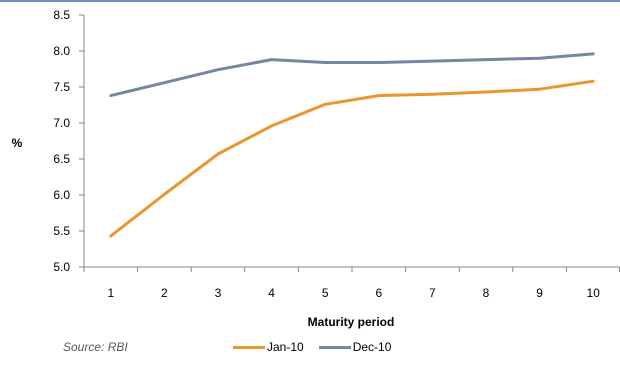  What do you see at coordinates (432, 293) in the screenshot?
I see `x-tick-label: 7` at bounding box center [432, 293].